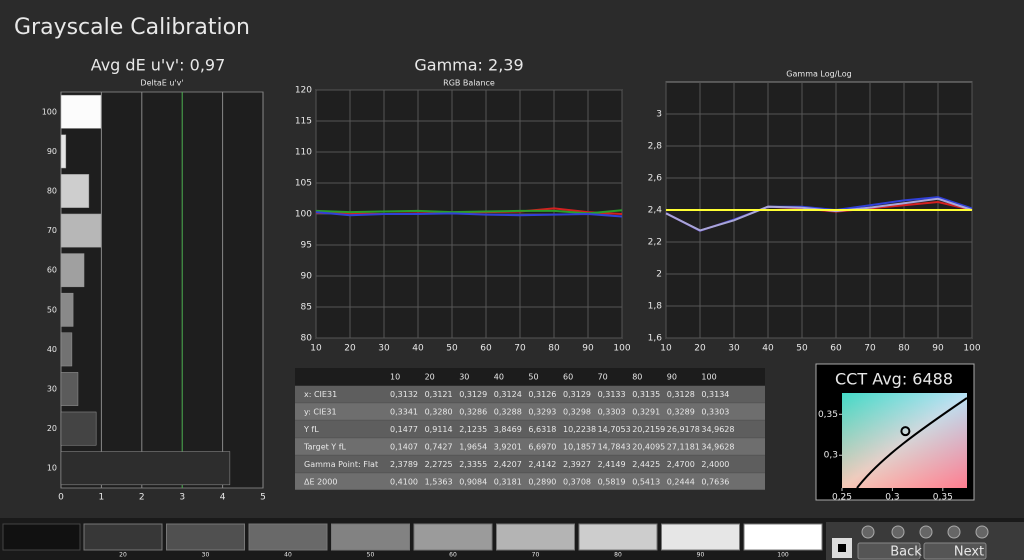  Describe the element at coordinates (542, 482) in the screenshot. I see `table-cell: 0,2890` at that location.